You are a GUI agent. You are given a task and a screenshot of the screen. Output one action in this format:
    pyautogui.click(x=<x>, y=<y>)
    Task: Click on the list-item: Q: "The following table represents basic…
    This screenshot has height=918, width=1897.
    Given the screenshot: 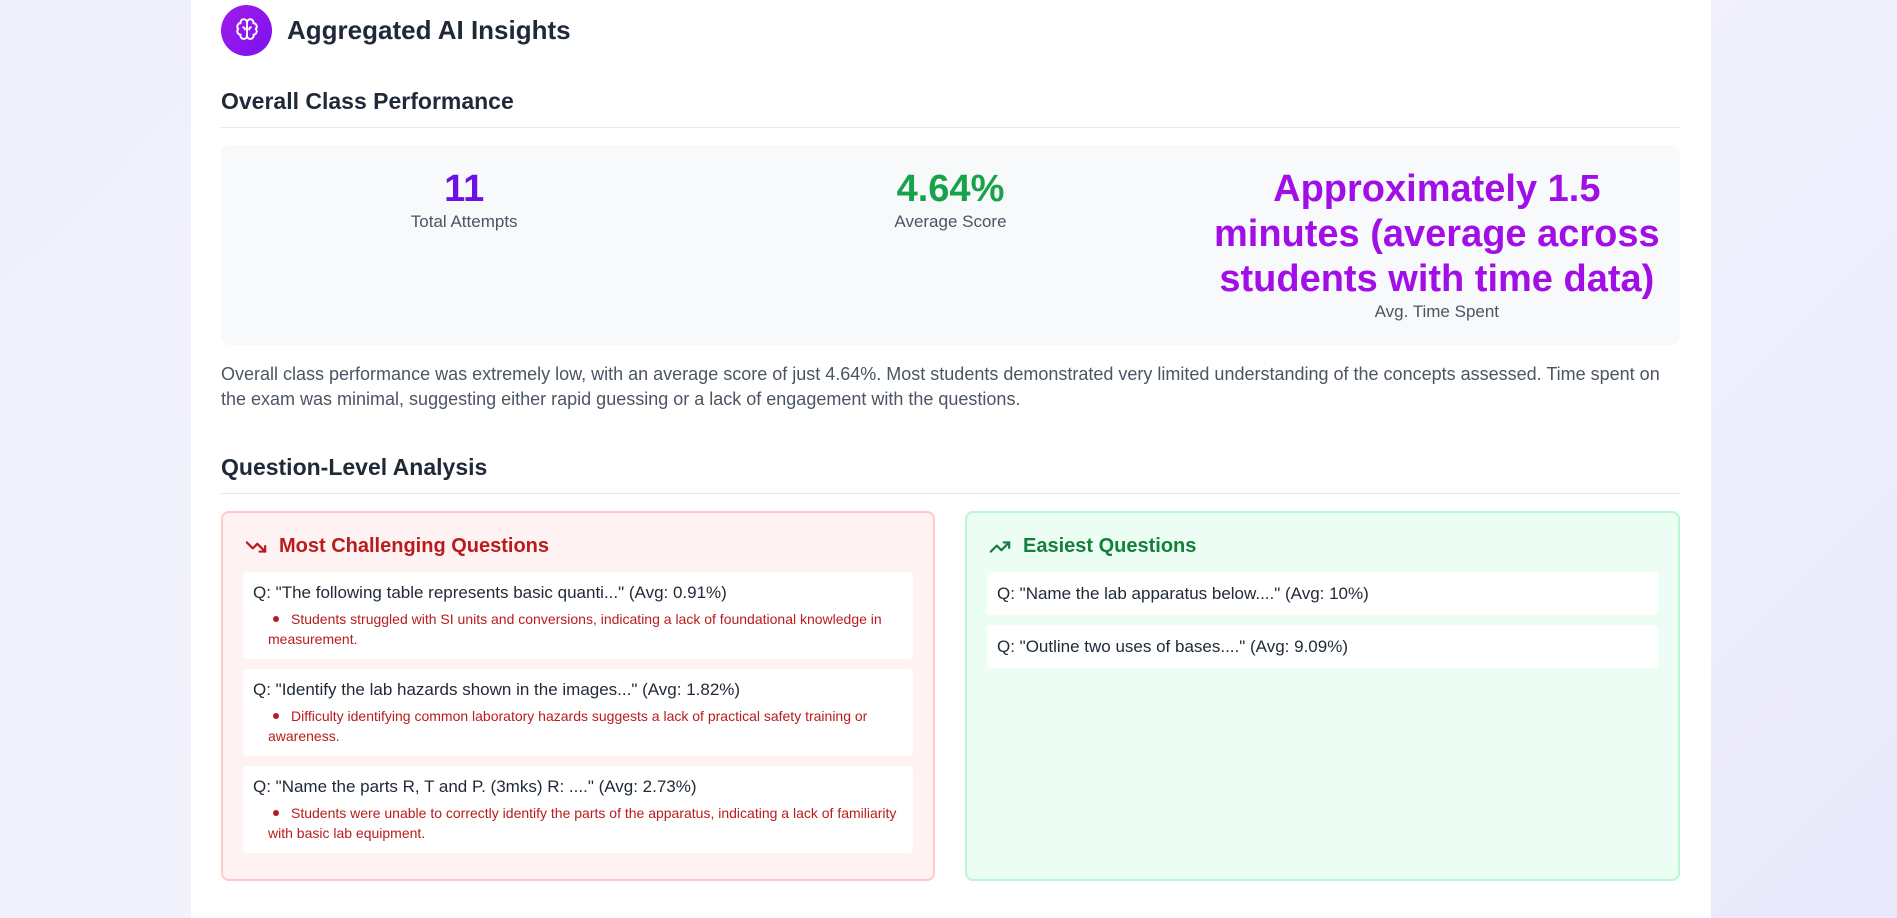 What is the action you would take?
    pyautogui.click(x=578, y=615)
    